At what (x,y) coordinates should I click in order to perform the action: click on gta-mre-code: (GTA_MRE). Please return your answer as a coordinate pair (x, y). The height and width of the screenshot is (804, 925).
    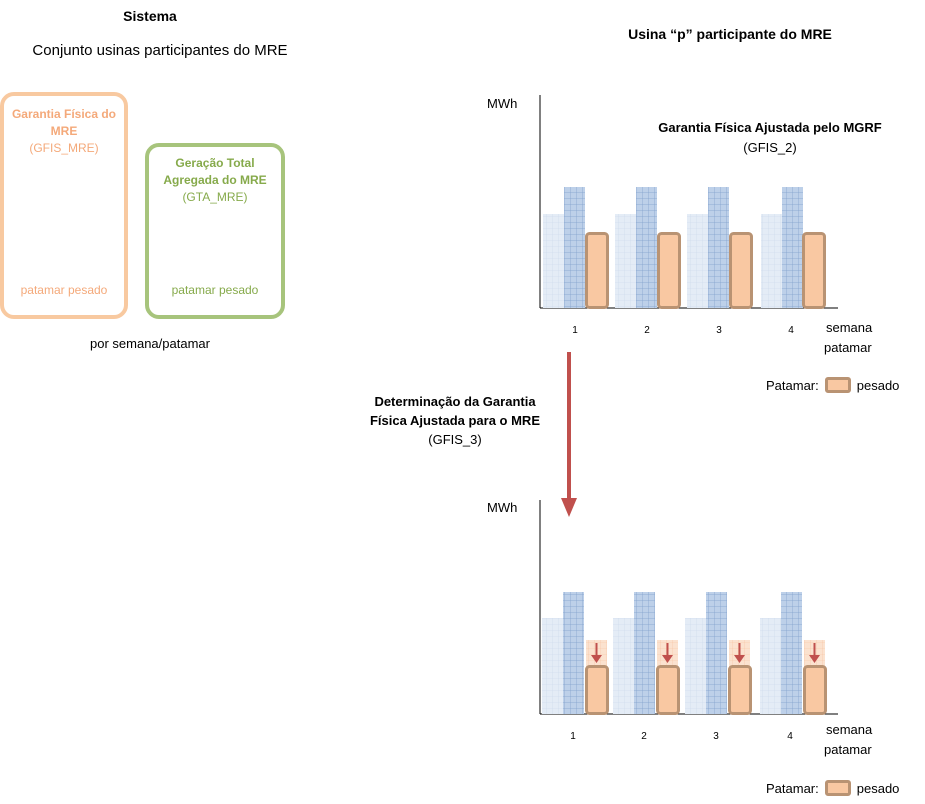
    Looking at the image, I should click on (215, 197).